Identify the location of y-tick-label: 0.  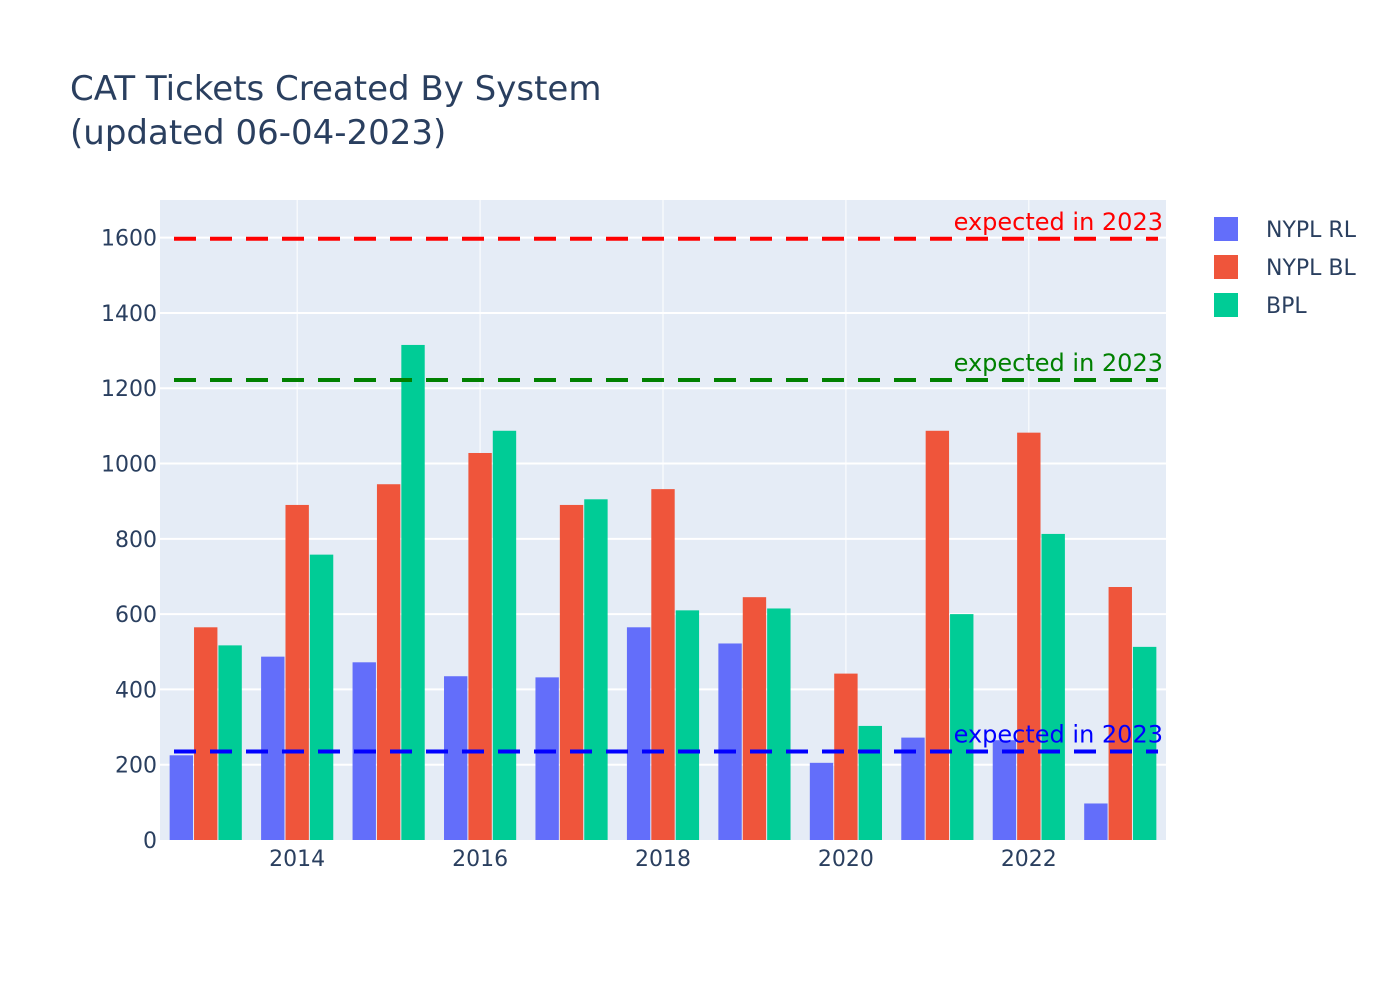
(150, 841).